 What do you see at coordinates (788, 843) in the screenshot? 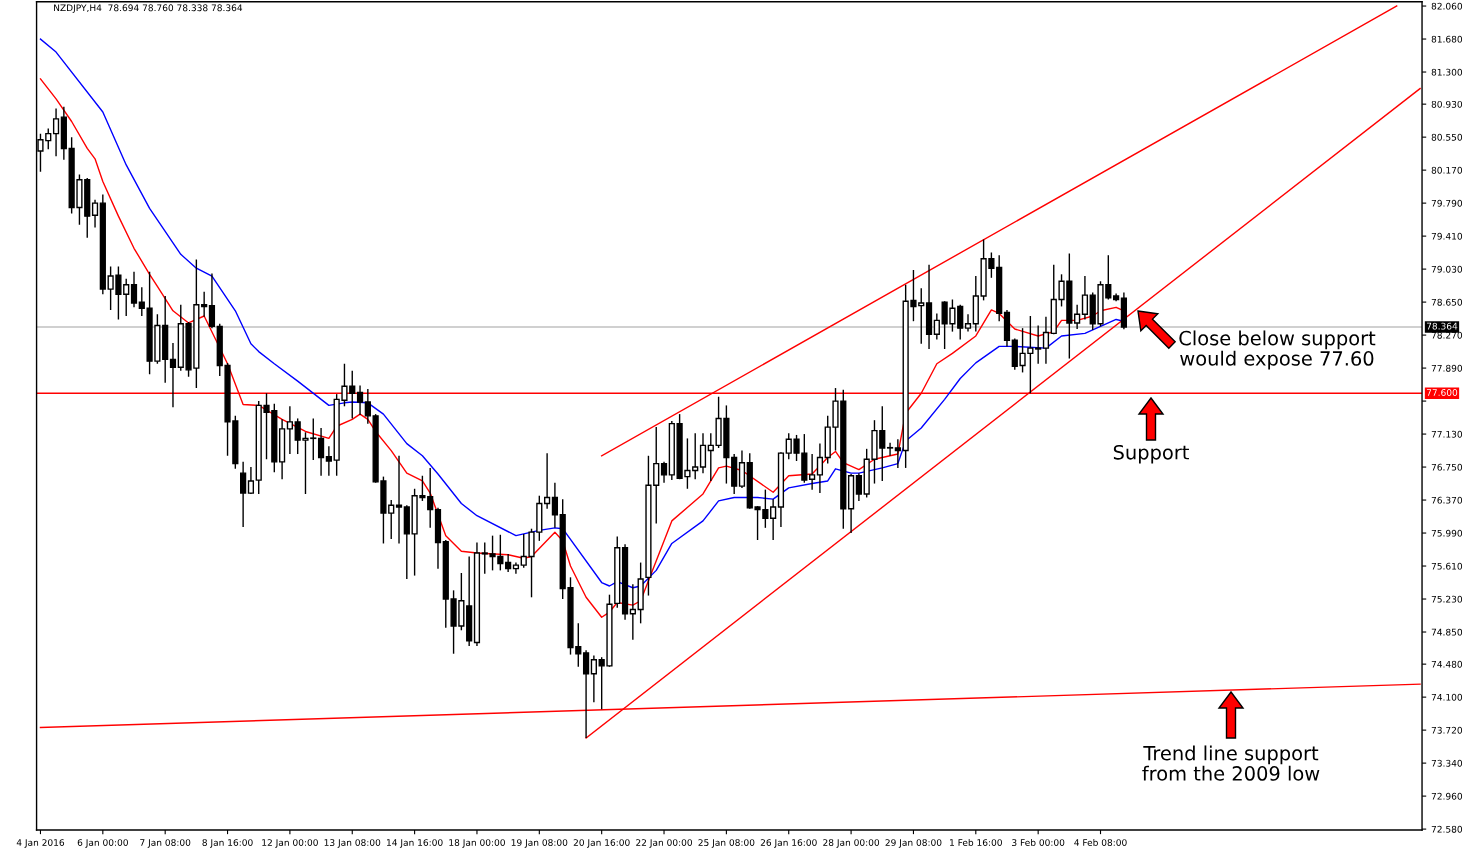
I see `x-tick-label: 26 Jan 16:00` at bounding box center [788, 843].